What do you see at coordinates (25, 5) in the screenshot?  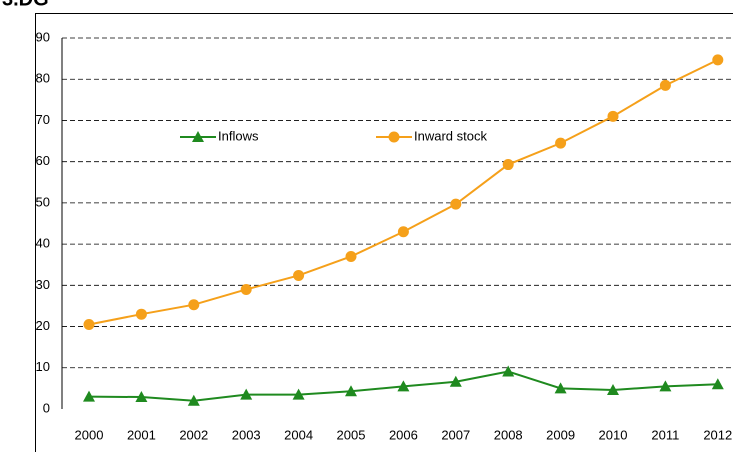 I see `chart-title: 3.DG` at bounding box center [25, 5].